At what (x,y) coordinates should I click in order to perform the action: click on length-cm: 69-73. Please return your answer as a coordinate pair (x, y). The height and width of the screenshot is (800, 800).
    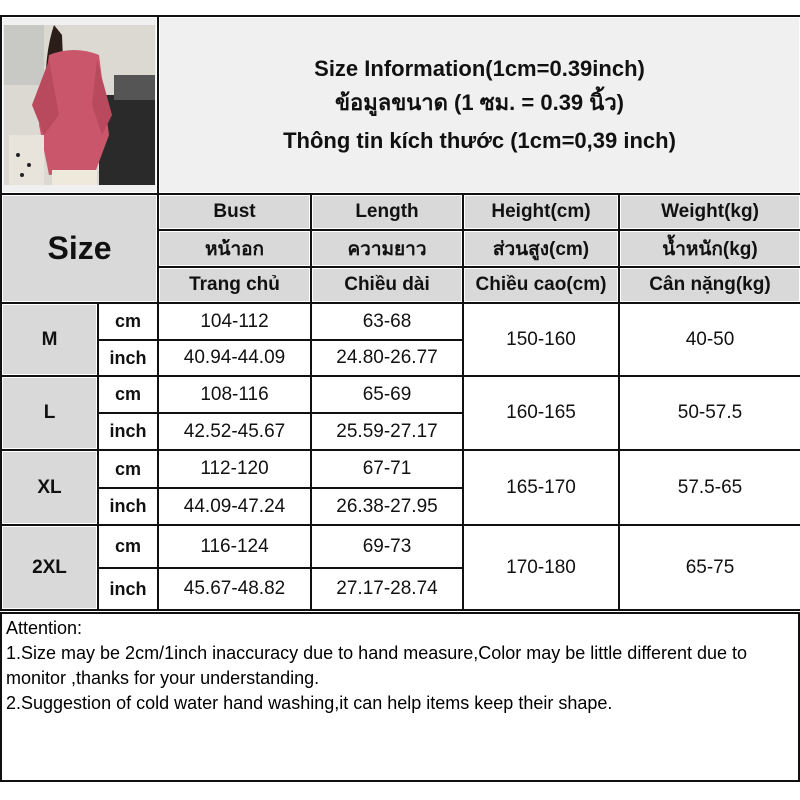
    Looking at the image, I should click on (387, 546).